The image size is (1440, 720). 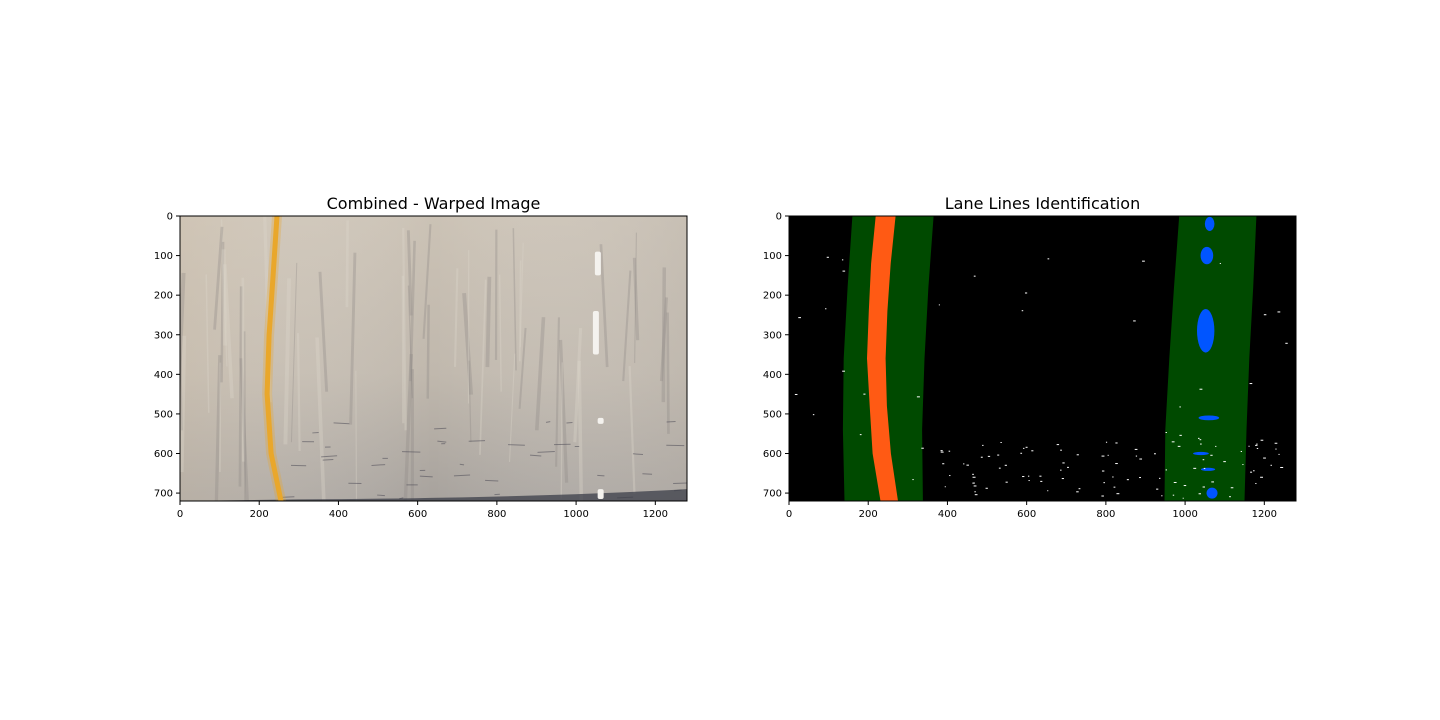 What do you see at coordinates (180, 514) in the screenshot?
I see `x-tick-label: 0` at bounding box center [180, 514].